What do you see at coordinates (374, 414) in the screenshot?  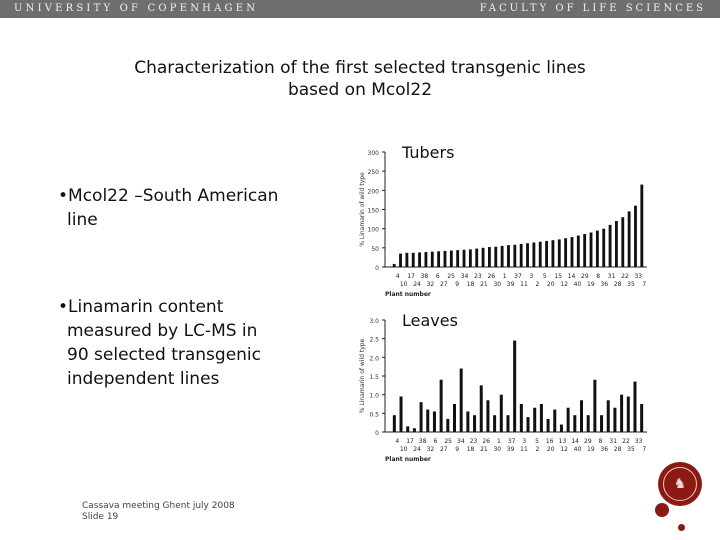 I see `y-tick-label: 0.5` at bounding box center [374, 414].